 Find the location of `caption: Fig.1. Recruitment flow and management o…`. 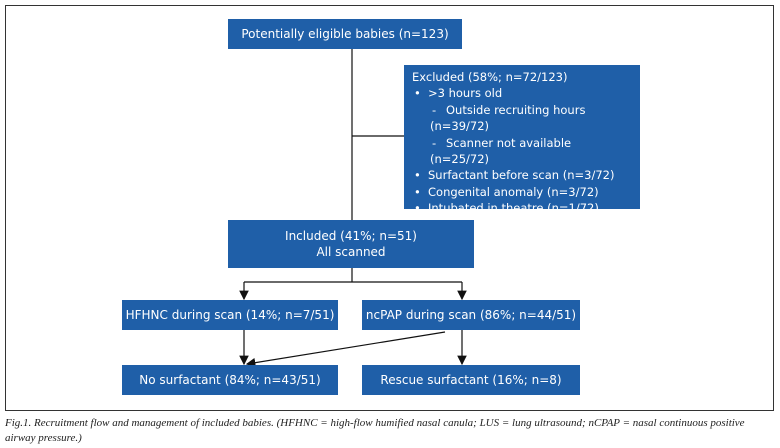

caption: Fig.1. Recruitment flow and management o… is located at coordinates (375, 430).